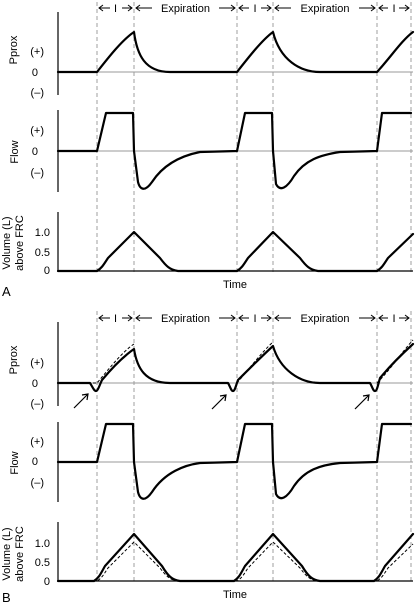 The image size is (415, 604). I want to click on panel-a-flow-tick-pos: (+), so click(37, 131).